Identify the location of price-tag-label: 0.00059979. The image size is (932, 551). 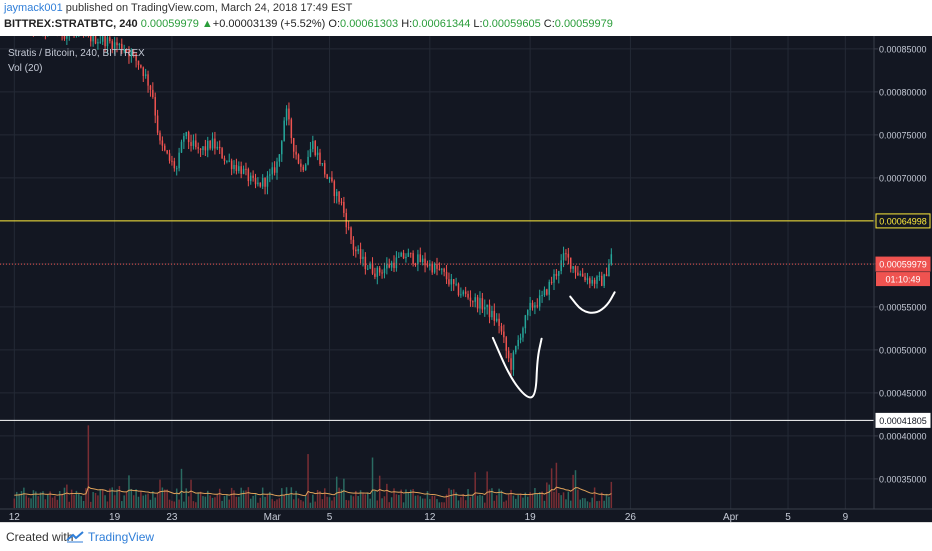
(903, 265).